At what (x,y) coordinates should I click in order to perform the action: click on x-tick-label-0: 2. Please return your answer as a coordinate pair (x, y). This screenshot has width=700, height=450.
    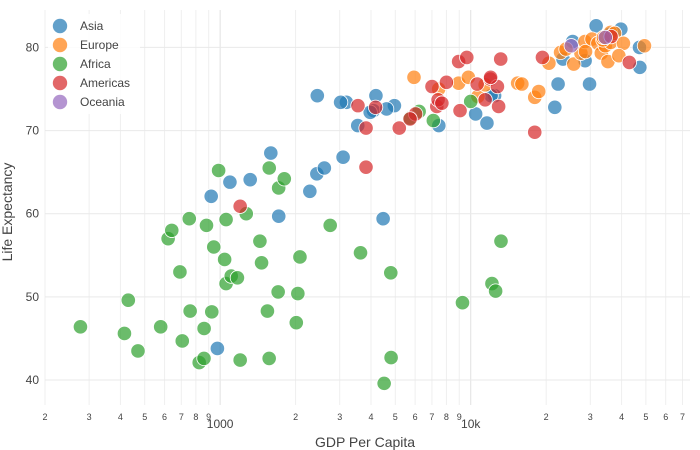
    Looking at the image, I should click on (44, 417).